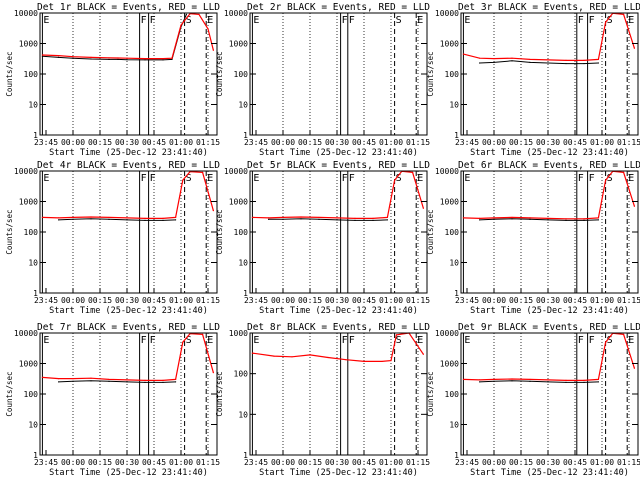  Describe the element at coordinates (467, 300) in the screenshot. I see `x-tick-label: 23:45` at that location.